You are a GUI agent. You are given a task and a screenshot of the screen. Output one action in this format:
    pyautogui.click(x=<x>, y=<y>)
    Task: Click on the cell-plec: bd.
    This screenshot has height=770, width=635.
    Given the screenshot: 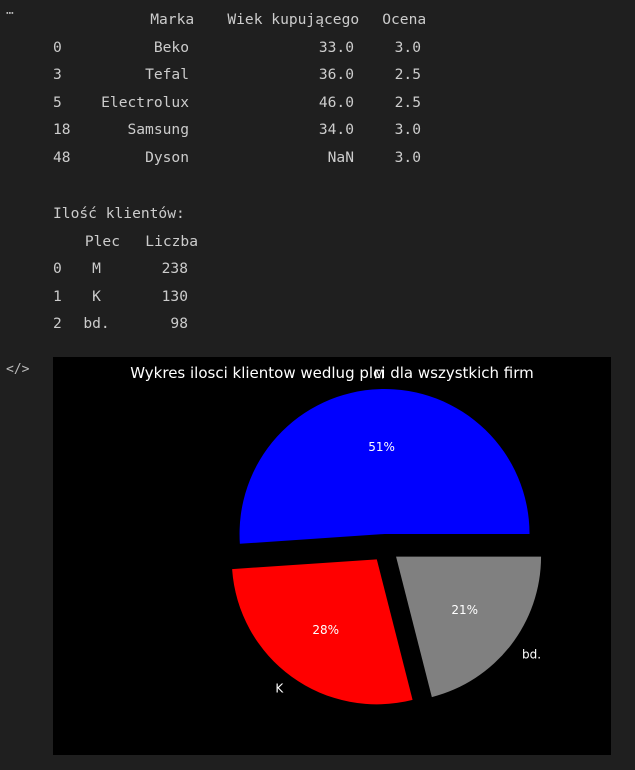 What is the action you would take?
    pyautogui.click(x=96, y=323)
    